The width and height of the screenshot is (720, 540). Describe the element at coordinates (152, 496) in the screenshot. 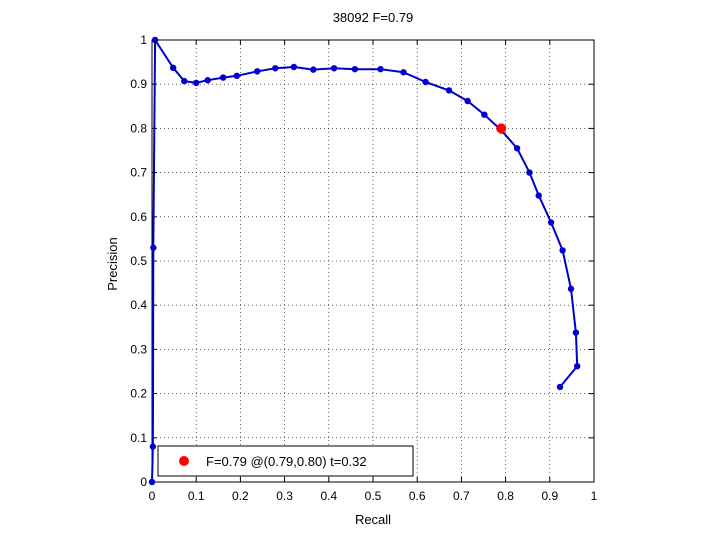

I see `x-tick-label: 0` at that location.